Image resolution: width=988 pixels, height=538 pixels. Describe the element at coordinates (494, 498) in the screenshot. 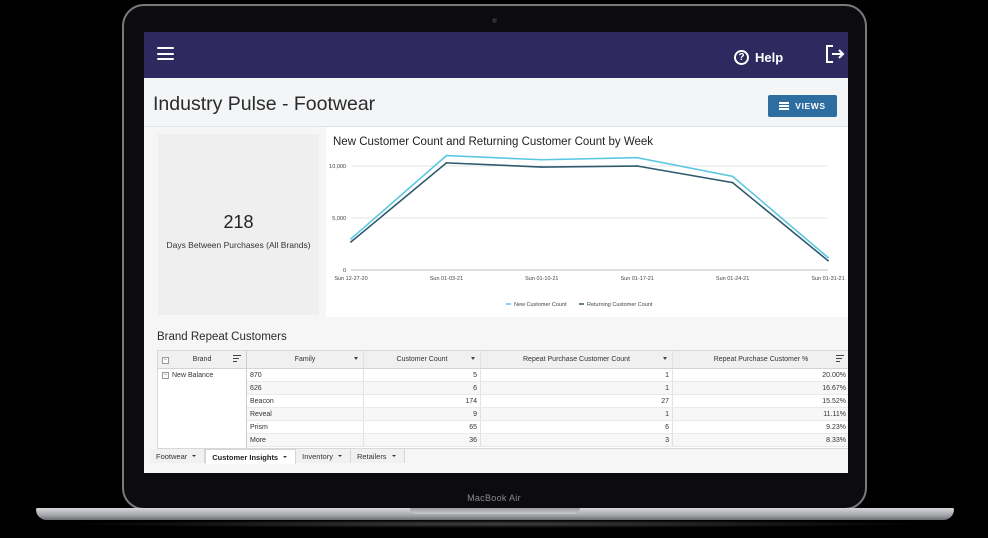

I see `device-label: MacBook Air` at that location.